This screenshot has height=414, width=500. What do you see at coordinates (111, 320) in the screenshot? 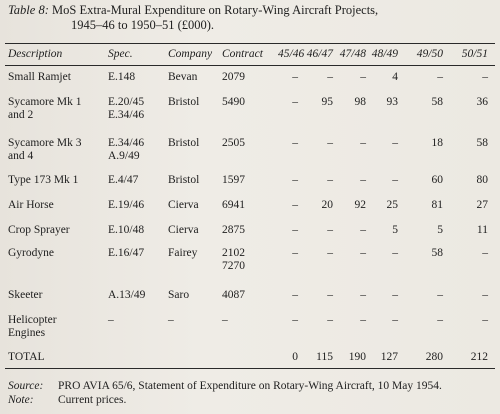
I see `row-spec-line: –` at bounding box center [111, 320].